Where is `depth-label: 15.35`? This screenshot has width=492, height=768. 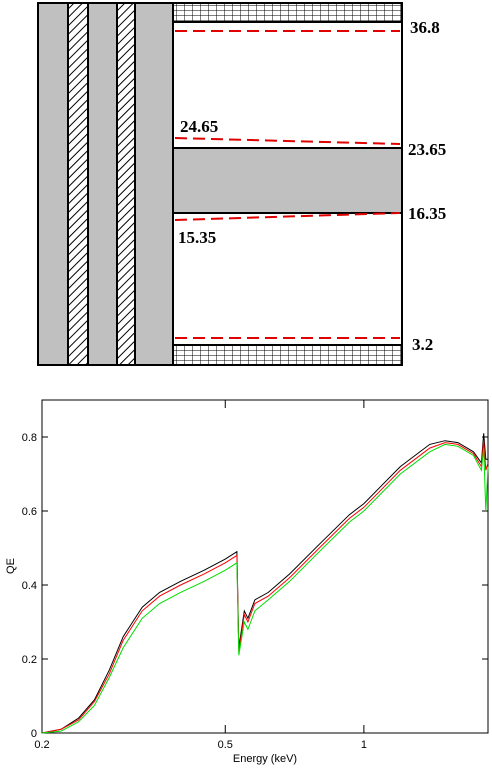 depth-label: 15.35 is located at coordinates (197, 237).